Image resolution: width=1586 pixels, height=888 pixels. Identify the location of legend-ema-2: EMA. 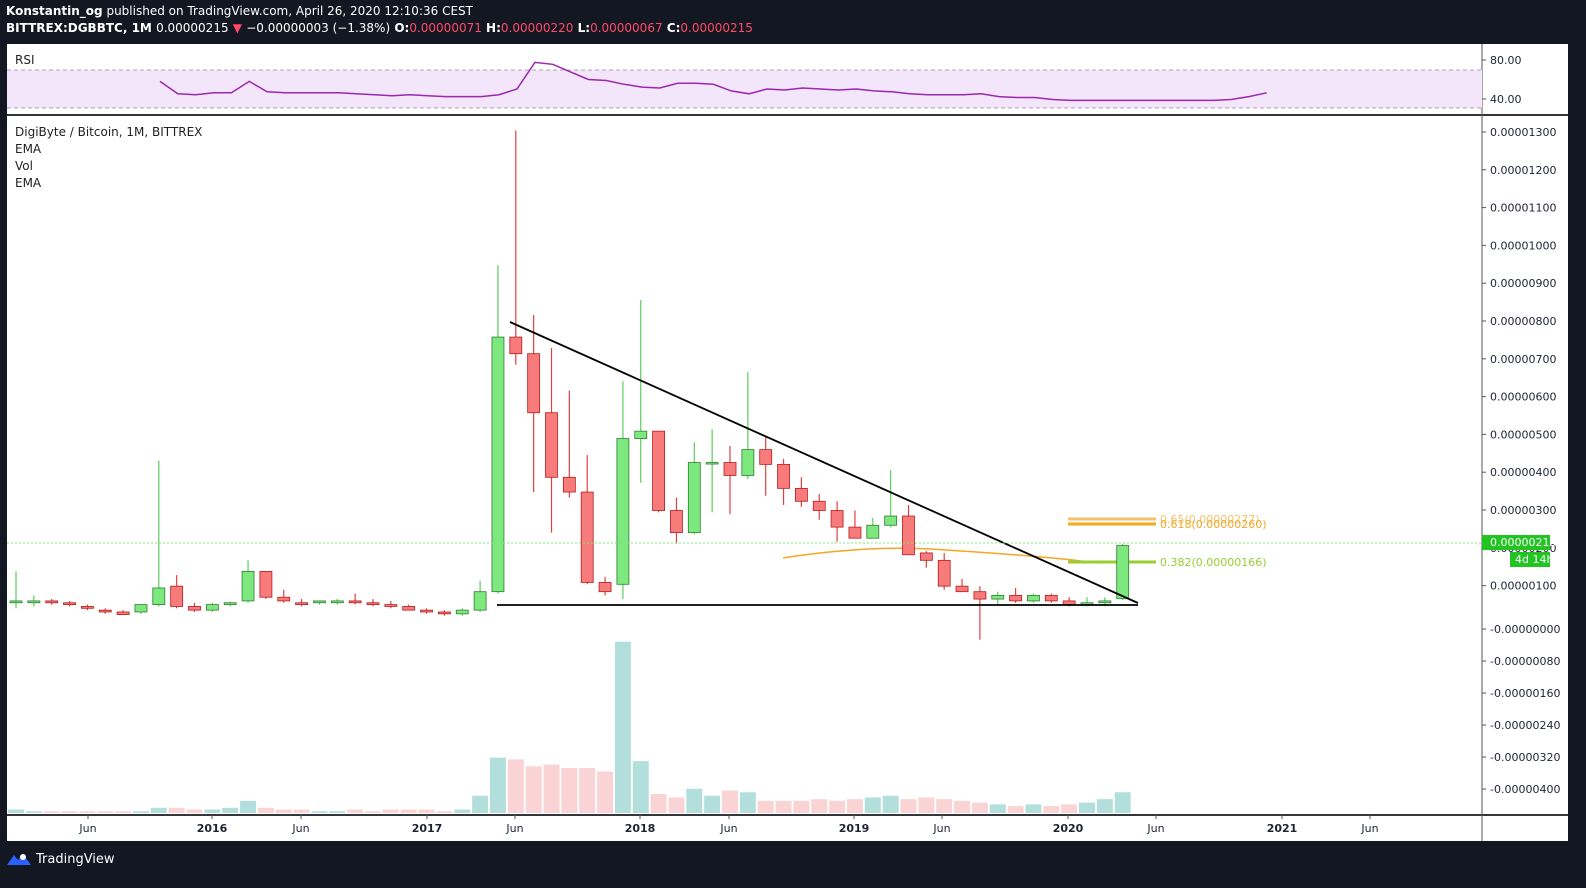
(28, 183).